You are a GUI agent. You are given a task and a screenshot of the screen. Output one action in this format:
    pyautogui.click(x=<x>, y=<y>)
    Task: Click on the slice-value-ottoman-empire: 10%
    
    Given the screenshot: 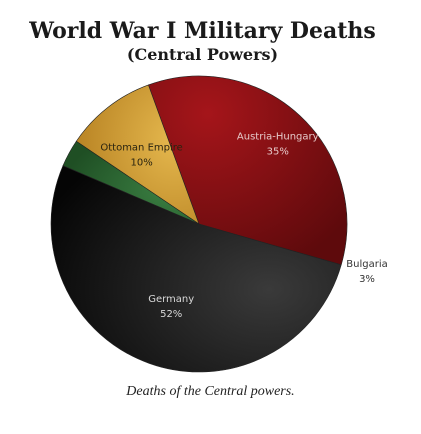 What is the action you would take?
    pyautogui.click(x=141, y=163)
    